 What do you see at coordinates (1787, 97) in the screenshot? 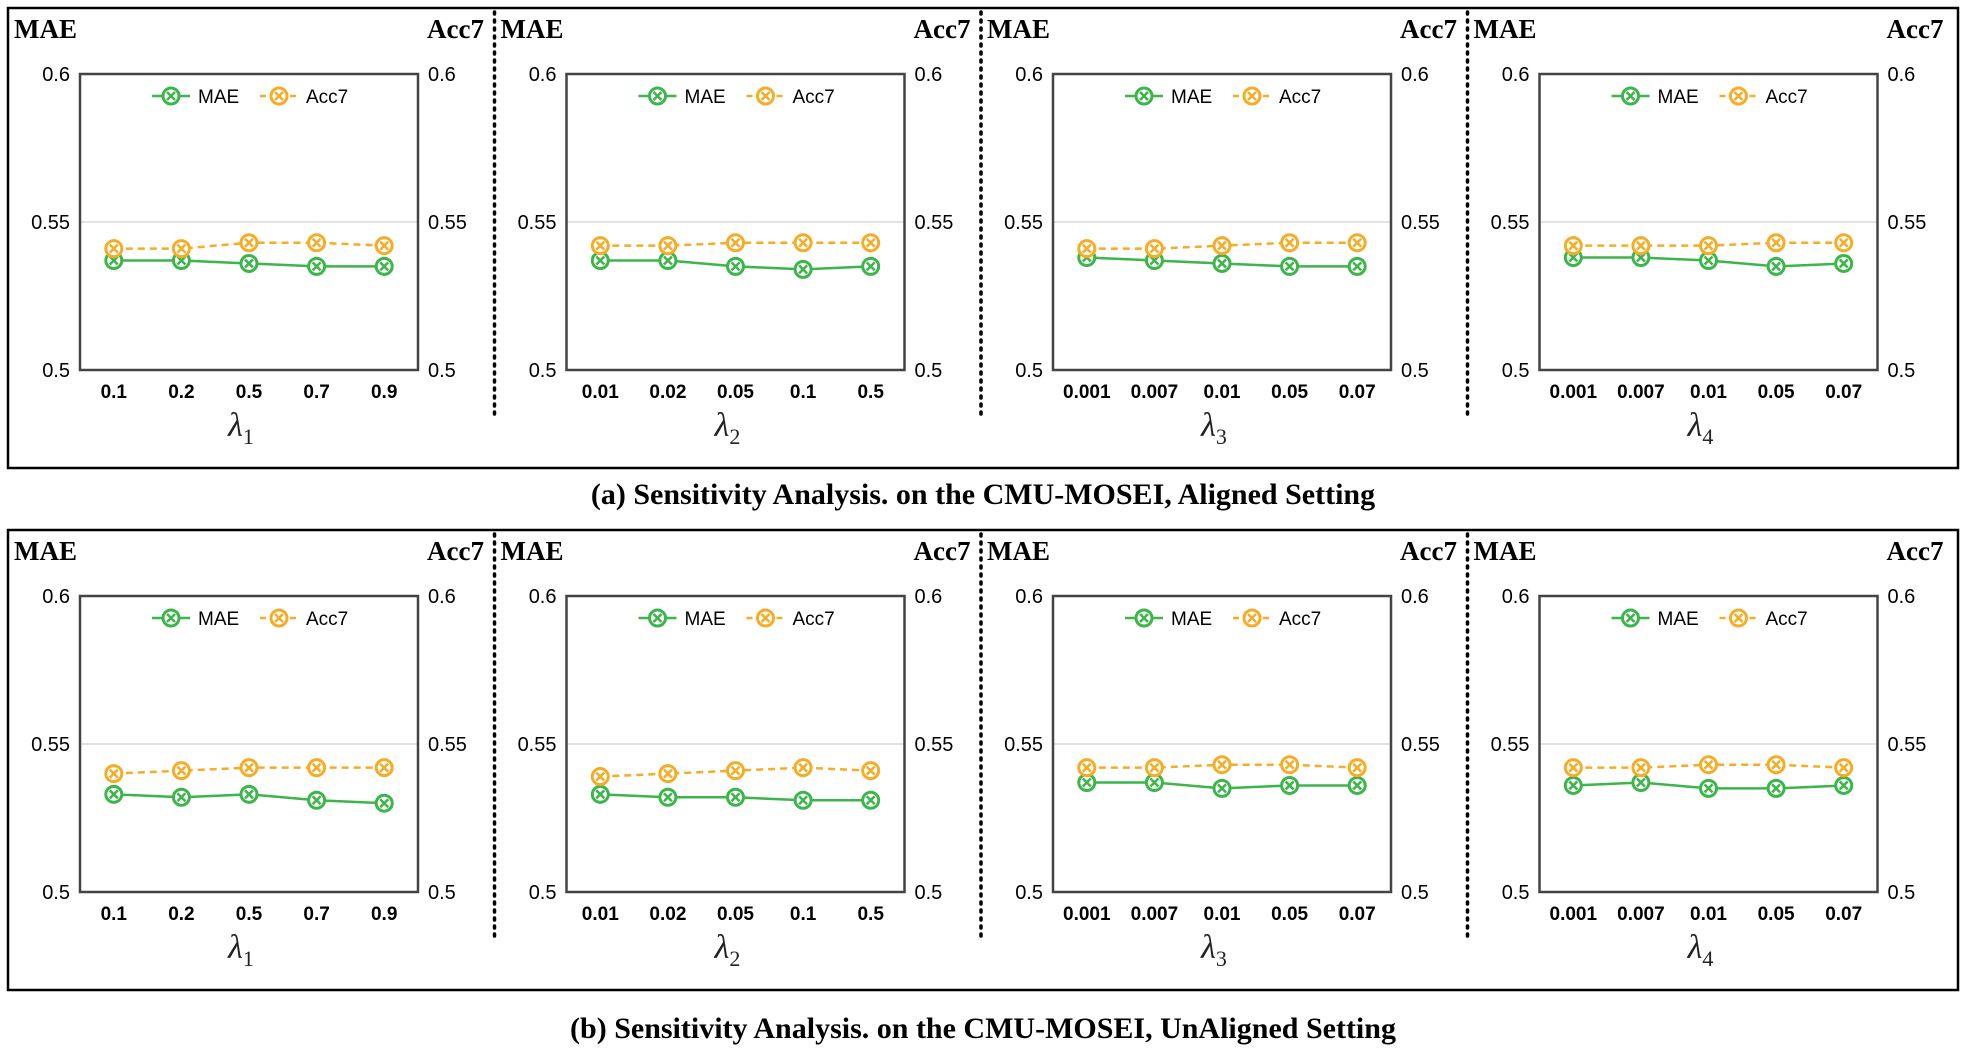
I see `legend-acc7-label: Acc7` at bounding box center [1787, 97].